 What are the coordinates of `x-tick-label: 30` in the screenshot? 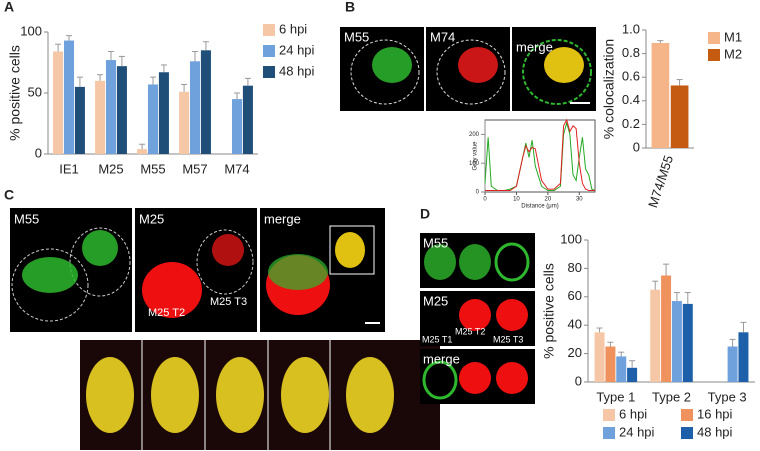 It's located at (579, 200).